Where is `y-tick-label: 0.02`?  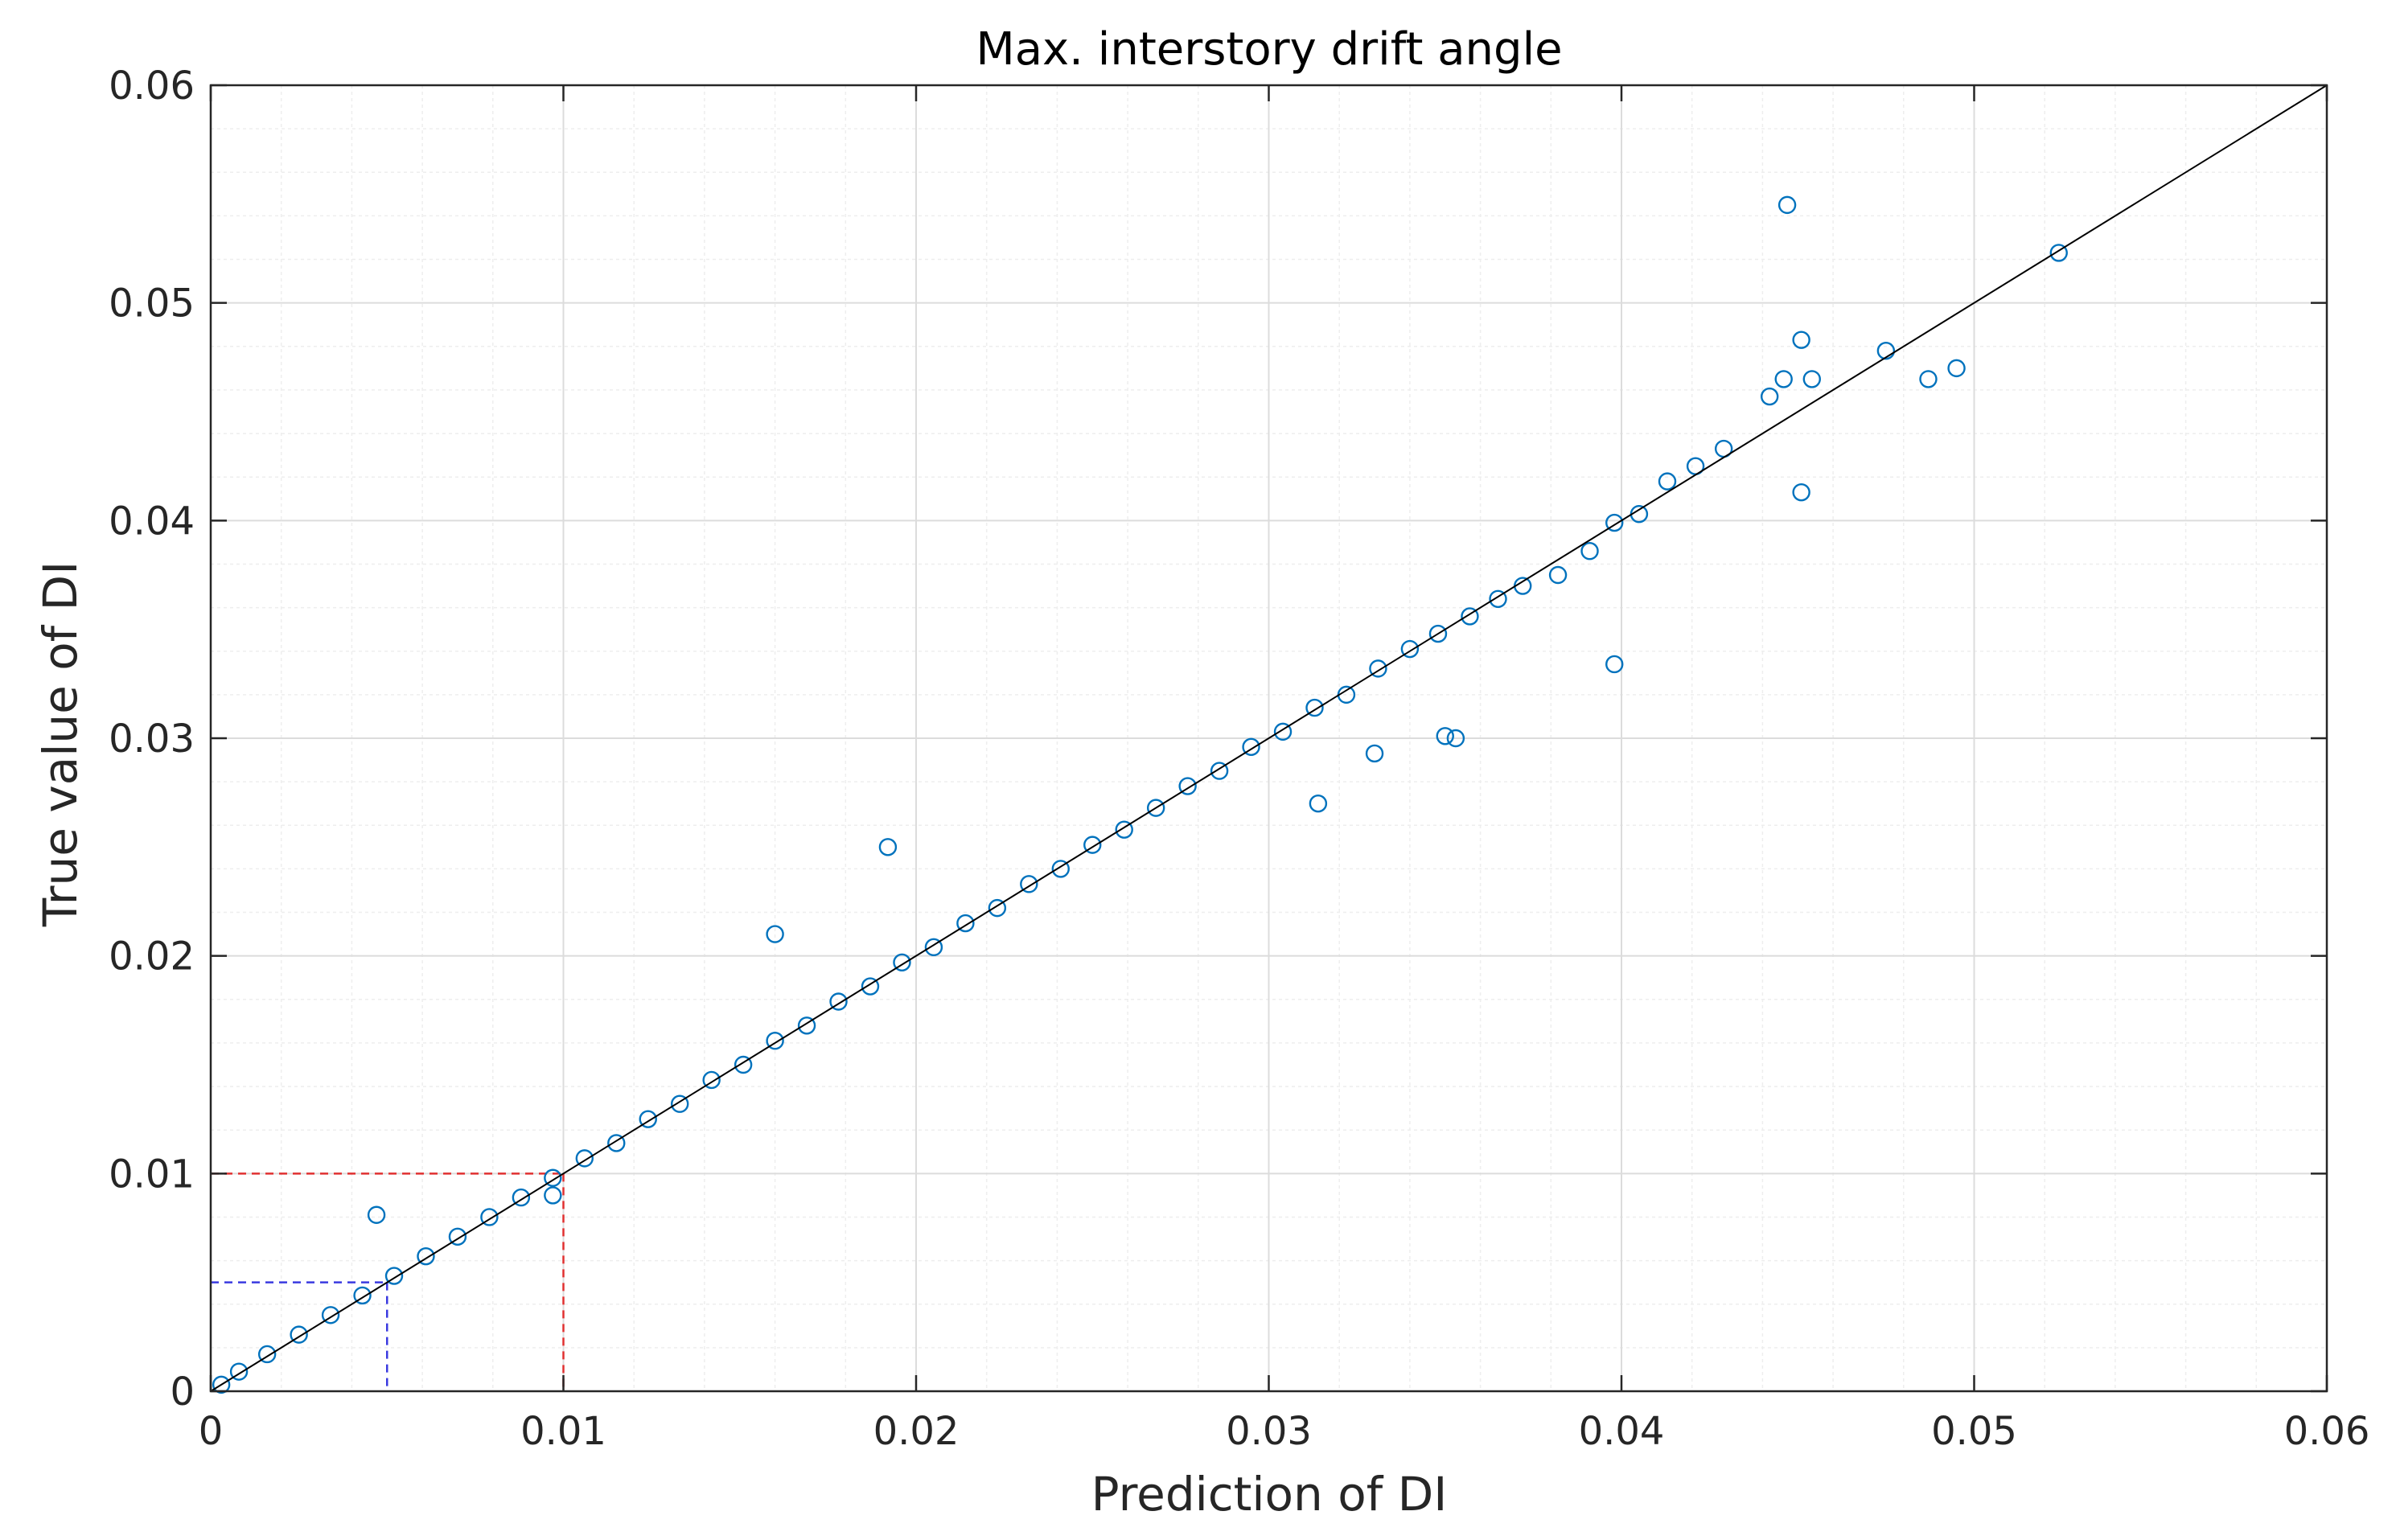 y-tick-label: 0.02 is located at coordinates (152, 956).